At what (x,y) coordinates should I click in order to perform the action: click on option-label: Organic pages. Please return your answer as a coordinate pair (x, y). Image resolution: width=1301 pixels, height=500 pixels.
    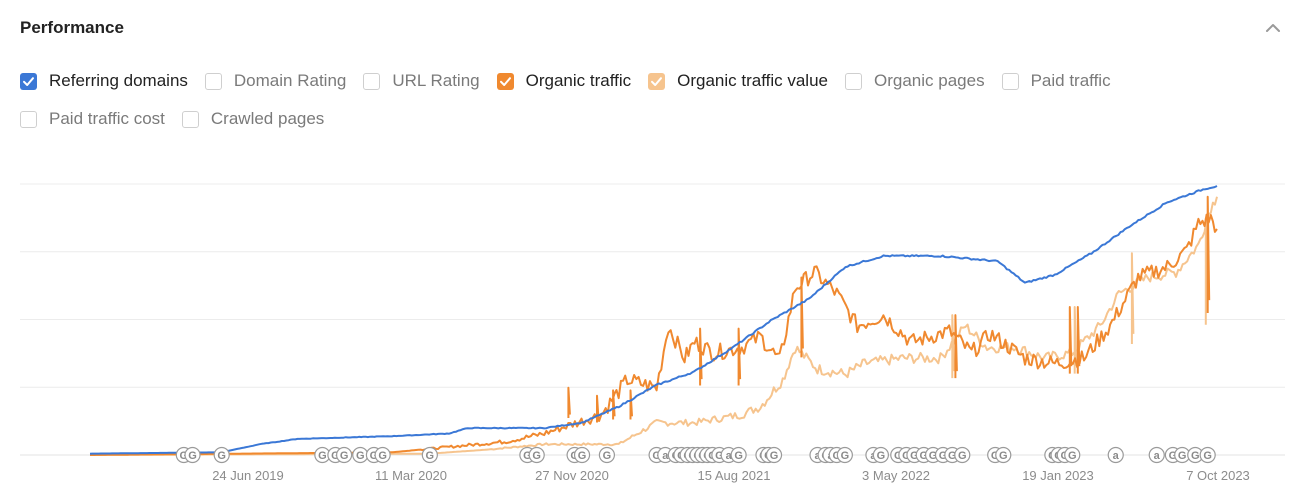
    Looking at the image, I should click on (929, 80).